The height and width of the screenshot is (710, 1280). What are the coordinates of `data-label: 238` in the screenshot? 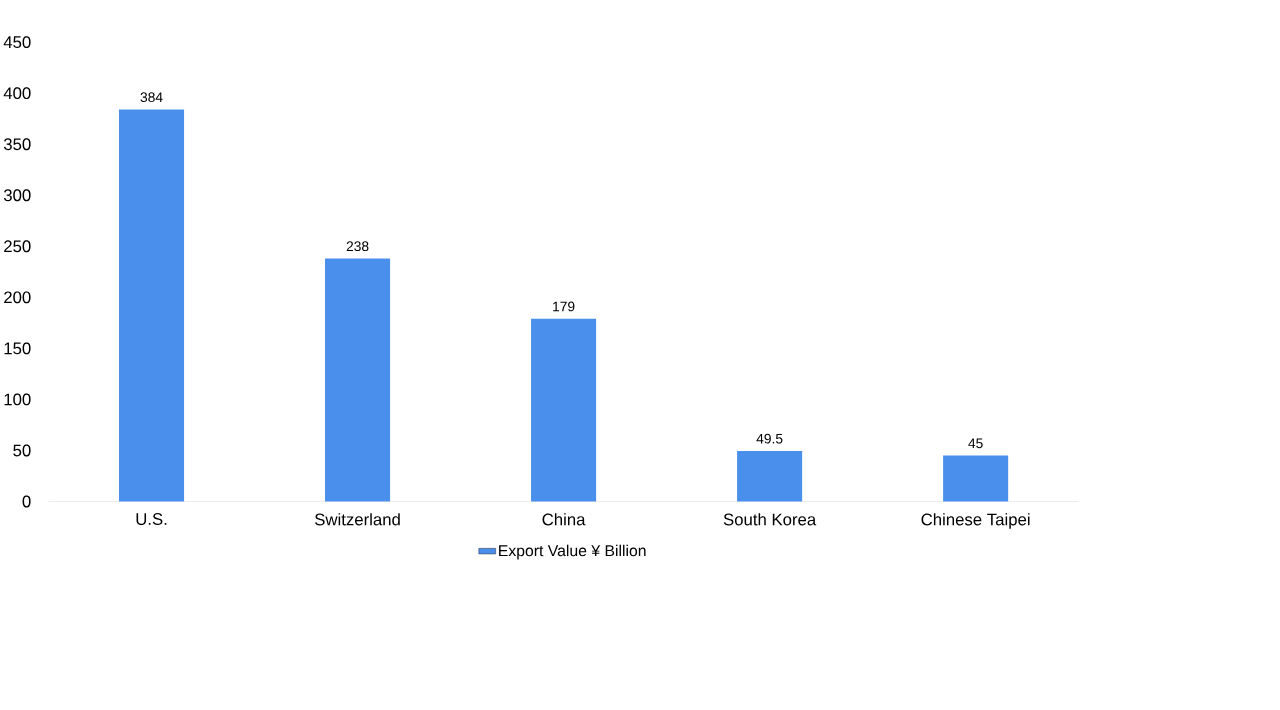 It's located at (357, 246).